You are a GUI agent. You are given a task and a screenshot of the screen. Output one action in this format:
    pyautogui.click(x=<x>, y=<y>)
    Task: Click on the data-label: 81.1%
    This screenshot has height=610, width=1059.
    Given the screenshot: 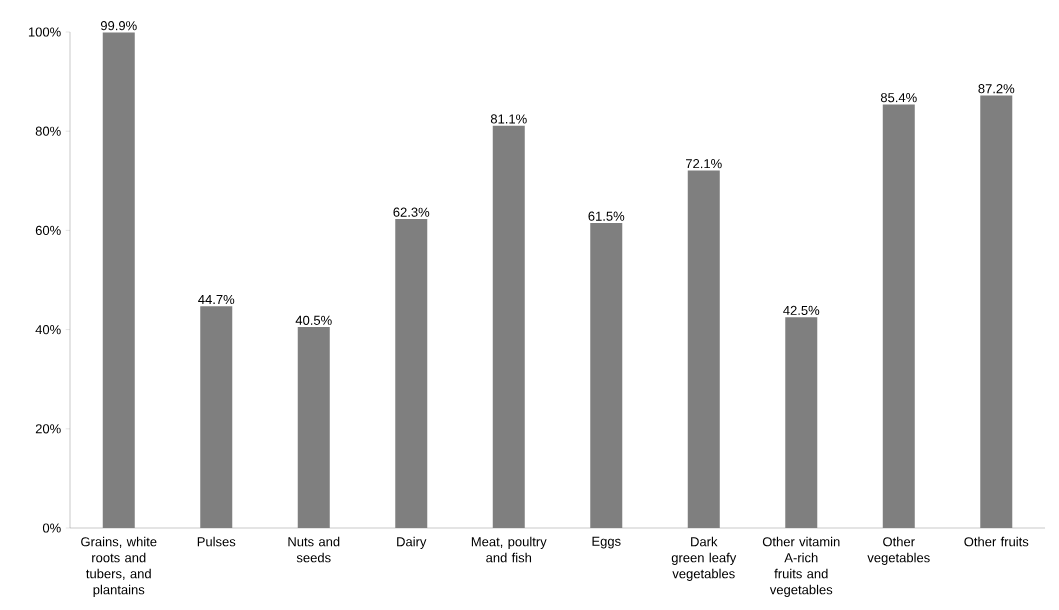 What is the action you would take?
    pyautogui.click(x=508, y=119)
    